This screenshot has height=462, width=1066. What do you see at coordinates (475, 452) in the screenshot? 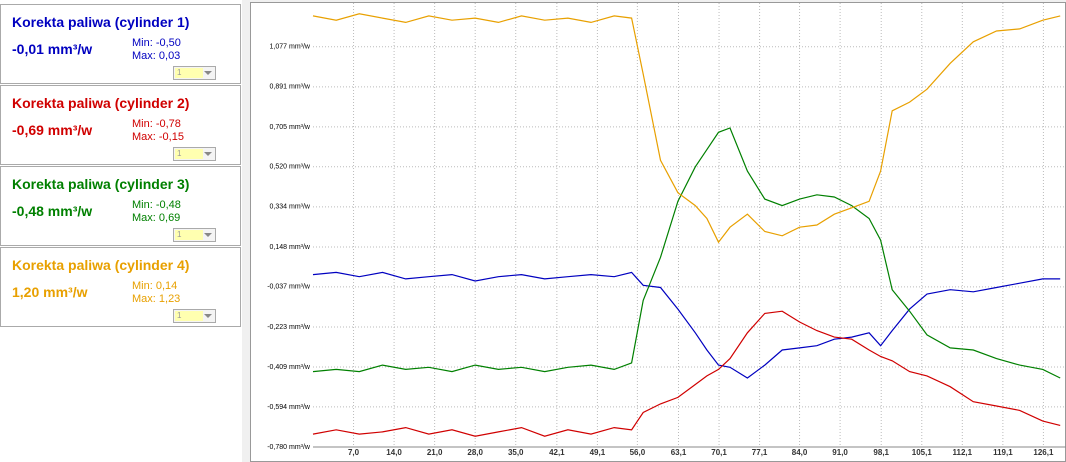
I see `x-tick-label: 28,0` at bounding box center [475, 452].